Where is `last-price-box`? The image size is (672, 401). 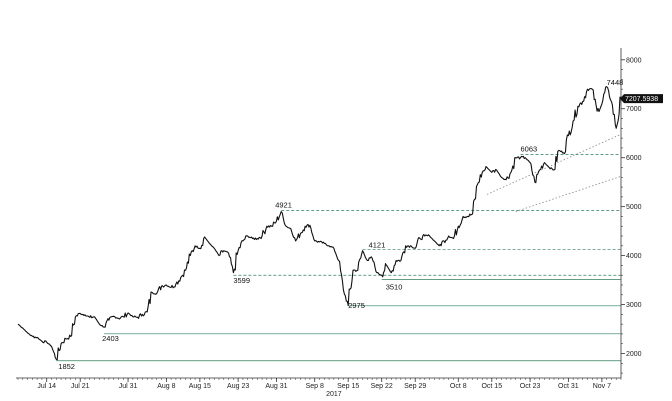 last-price-box is located at coordinates (641, 99).